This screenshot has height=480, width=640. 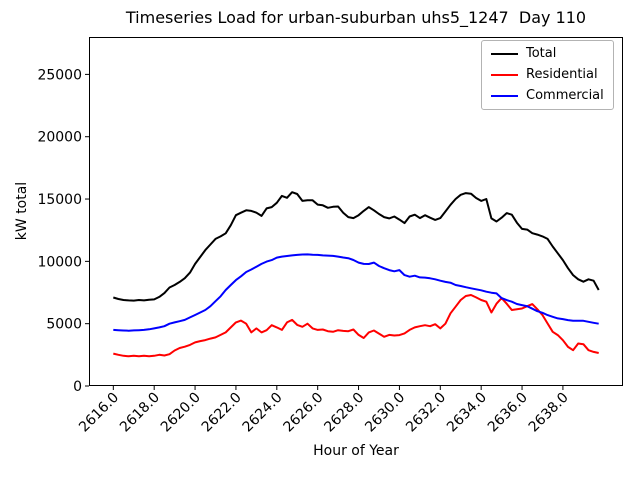 I want to click on y-axis-ticks: 0 5000 10000 15000 20000 25000, so click(x=63, y=231).